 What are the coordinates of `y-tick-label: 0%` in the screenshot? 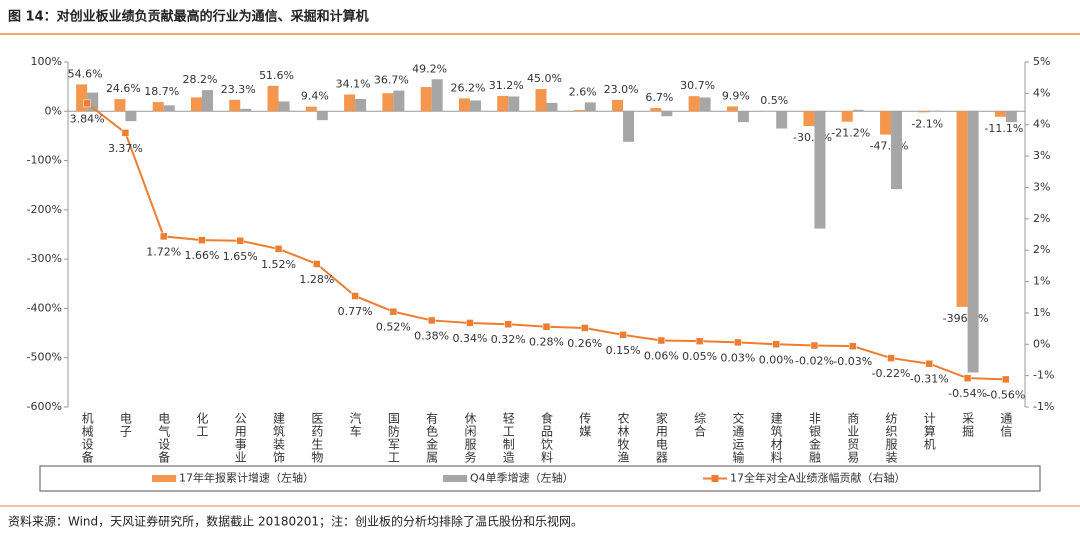 It's located at (53, 110).